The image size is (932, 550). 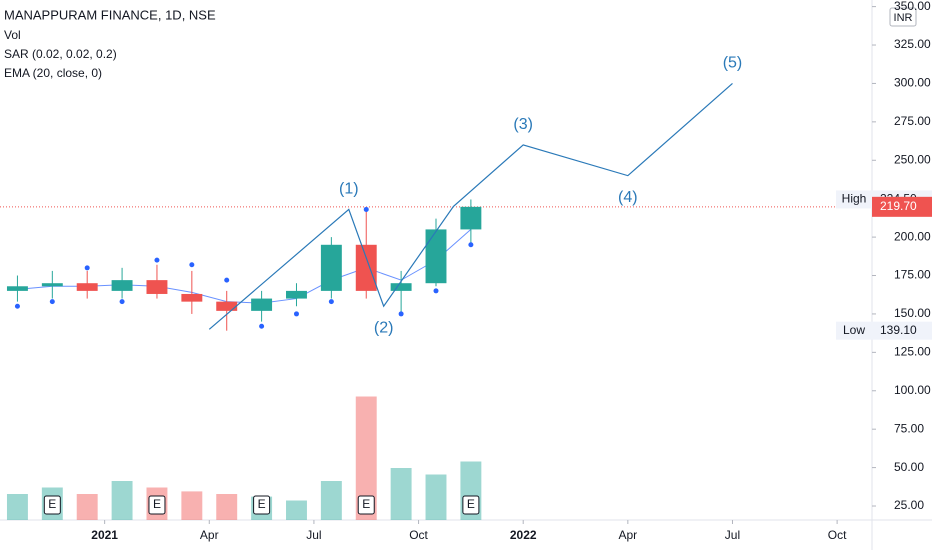 What do you see at coordinates (898, 330) in the screenshot?
I see `price-marker-label: 139.10` at bounding box center [898, 330].